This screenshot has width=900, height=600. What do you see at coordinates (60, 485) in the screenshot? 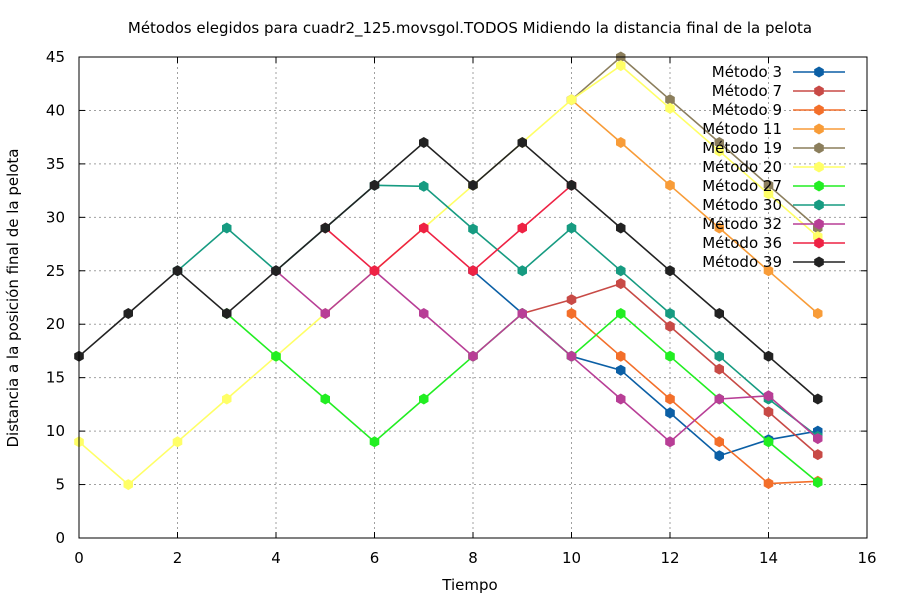
I see `y-tick-label: 5` at bounding box center [60, 485].